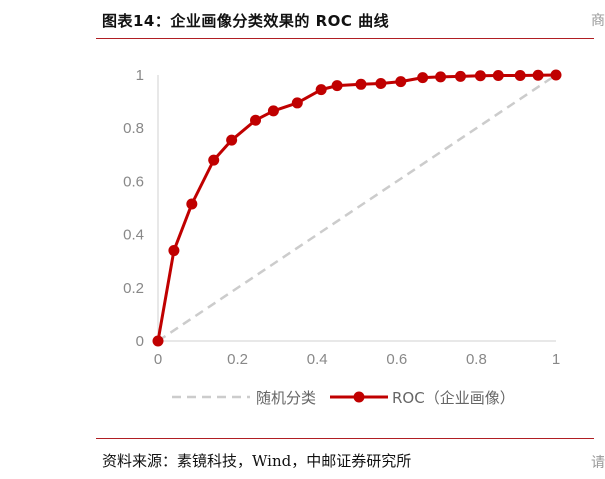 This screenshot has height=479, width=605. What do you see at coordinates (453, 398) in the screenshot?
I see `legend-label: ROC（企业画像）` at bounding box center [453, 398].